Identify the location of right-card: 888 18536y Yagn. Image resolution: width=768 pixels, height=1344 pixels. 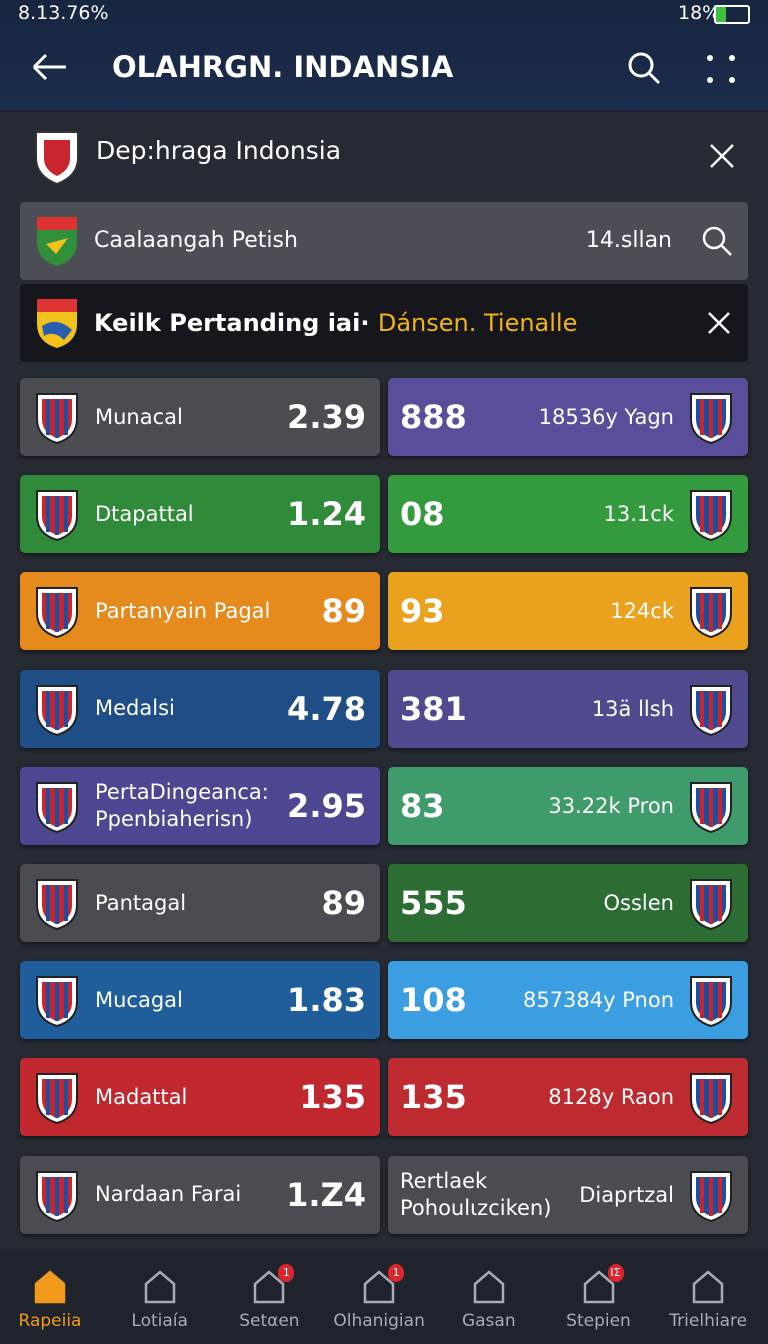
(568, 417).